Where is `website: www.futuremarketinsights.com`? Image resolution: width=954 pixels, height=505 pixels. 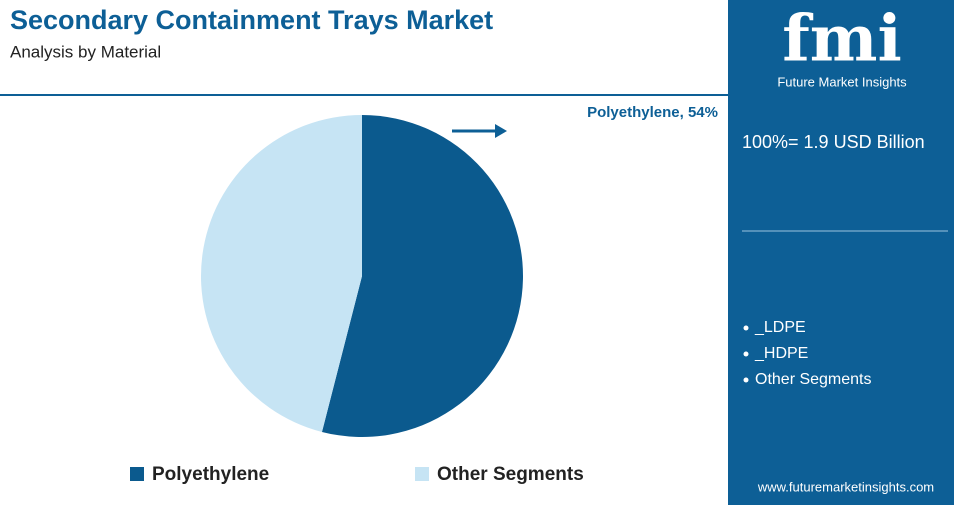 website: www.futuremarketinsights.com is located at coordinates (845, 486).